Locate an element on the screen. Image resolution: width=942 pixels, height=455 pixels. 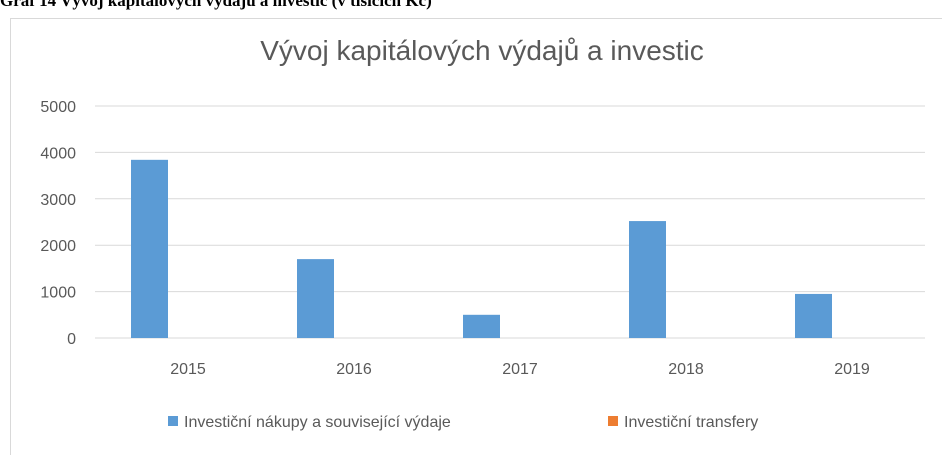
x-tick-label: 2016 is located at coordinates (354, 369).